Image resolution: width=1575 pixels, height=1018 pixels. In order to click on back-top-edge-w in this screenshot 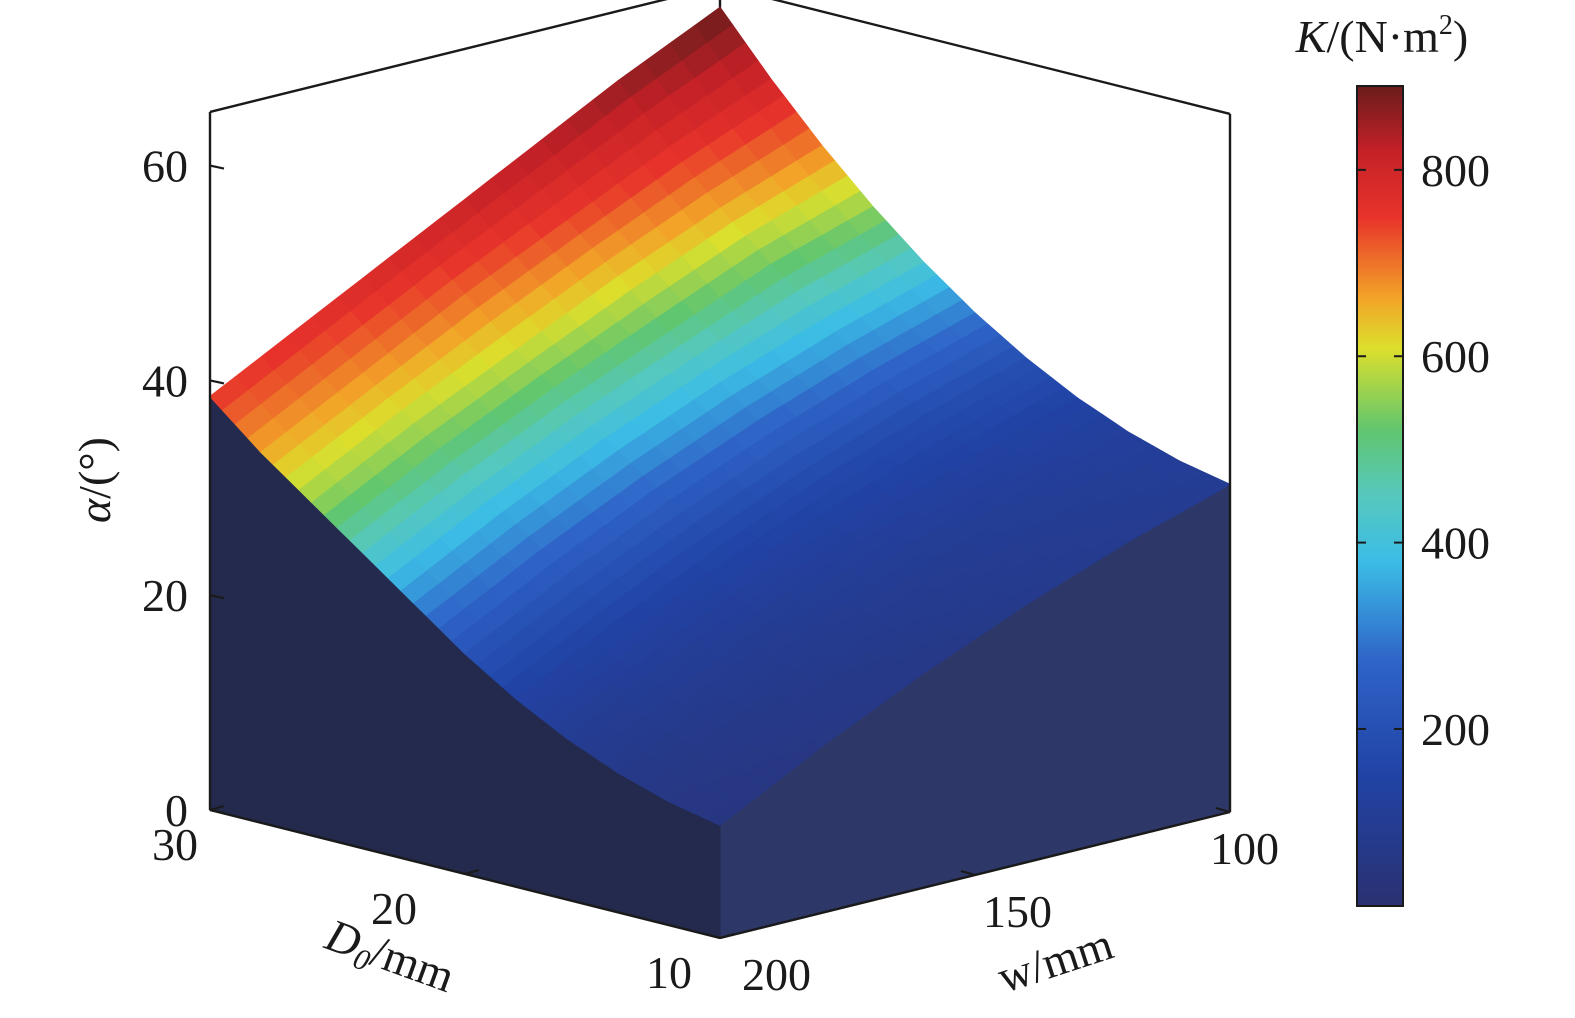, I will do `click(438, 57)`.